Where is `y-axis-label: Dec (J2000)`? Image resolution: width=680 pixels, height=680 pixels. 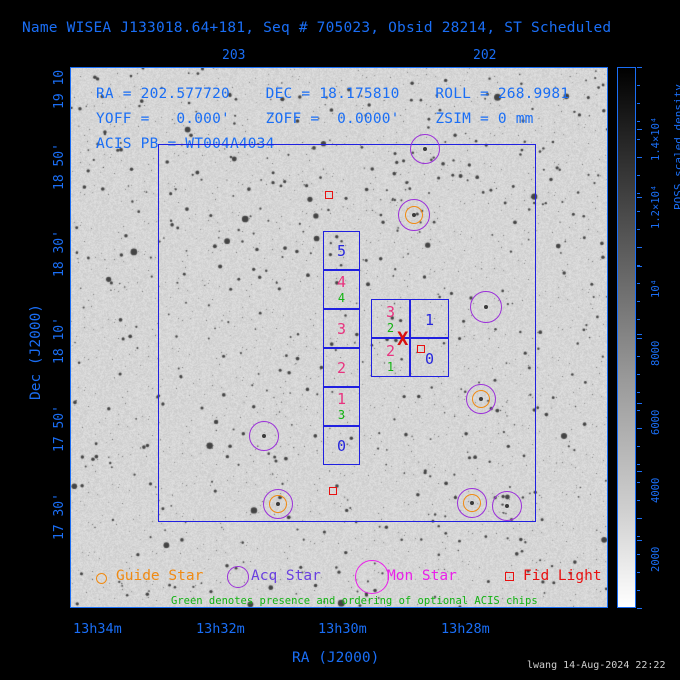
y-axis-label: Dec (J2000) is located at coordinates (36, 351).